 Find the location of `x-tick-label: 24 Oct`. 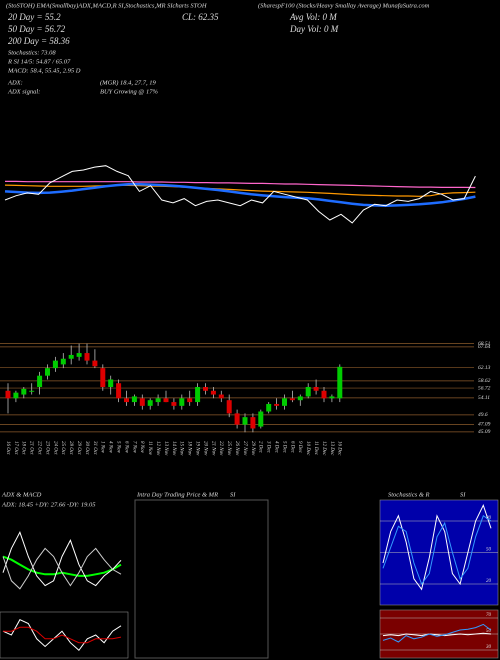

x-tick-label: 24 Oct is located at coordinates (54, 448).